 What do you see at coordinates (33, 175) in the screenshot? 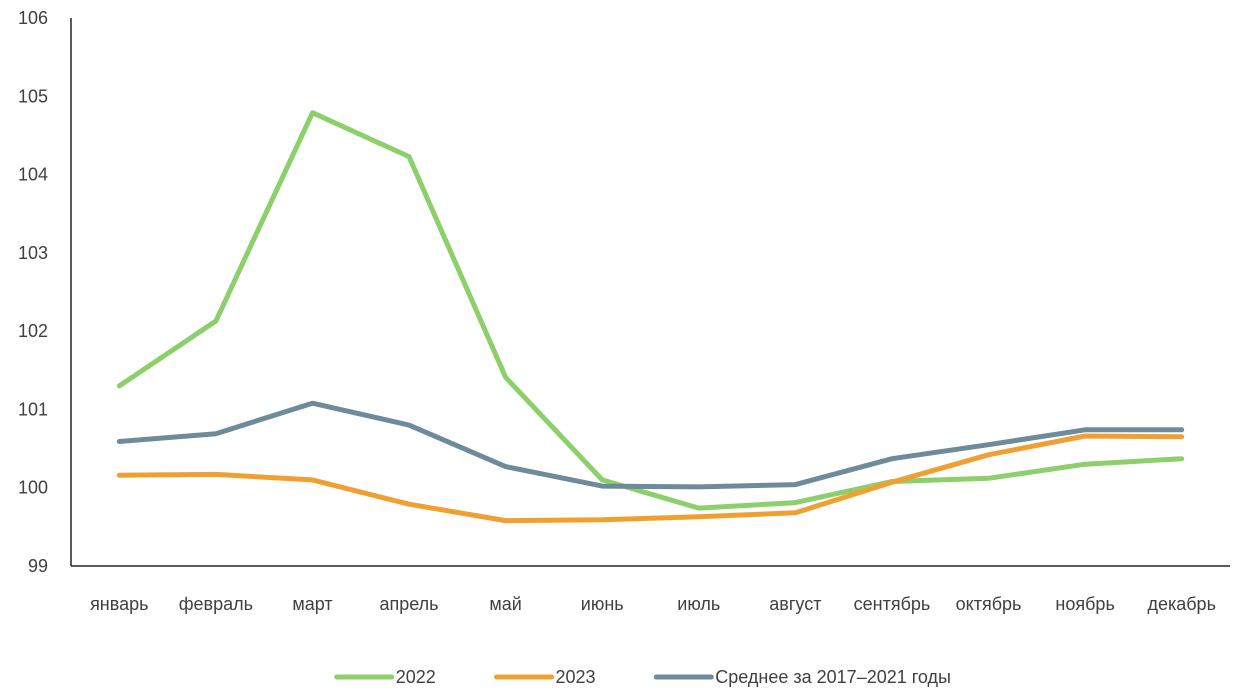
I see `y-tick-label: 104` at bounding box center [33, 175].